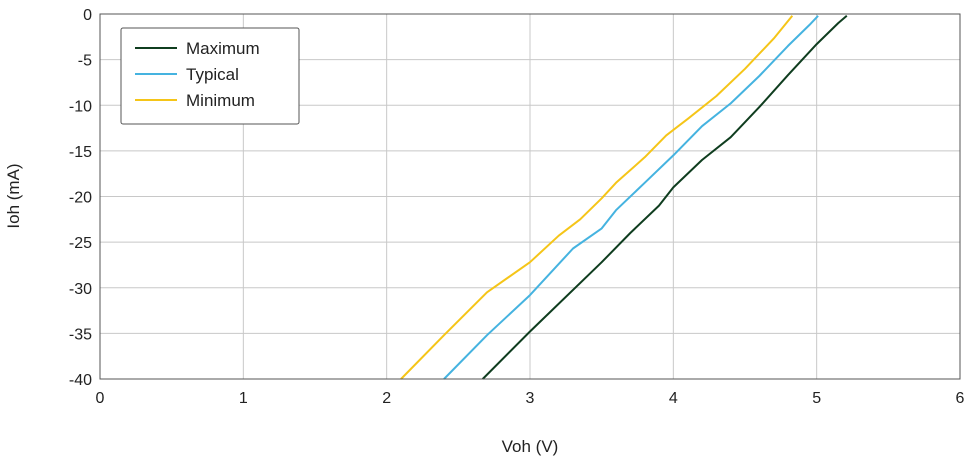  What do you see at coordinates (80, 243) in the screenshot?
I see `y-tick-label: -25` at bounding box center [80, 243].